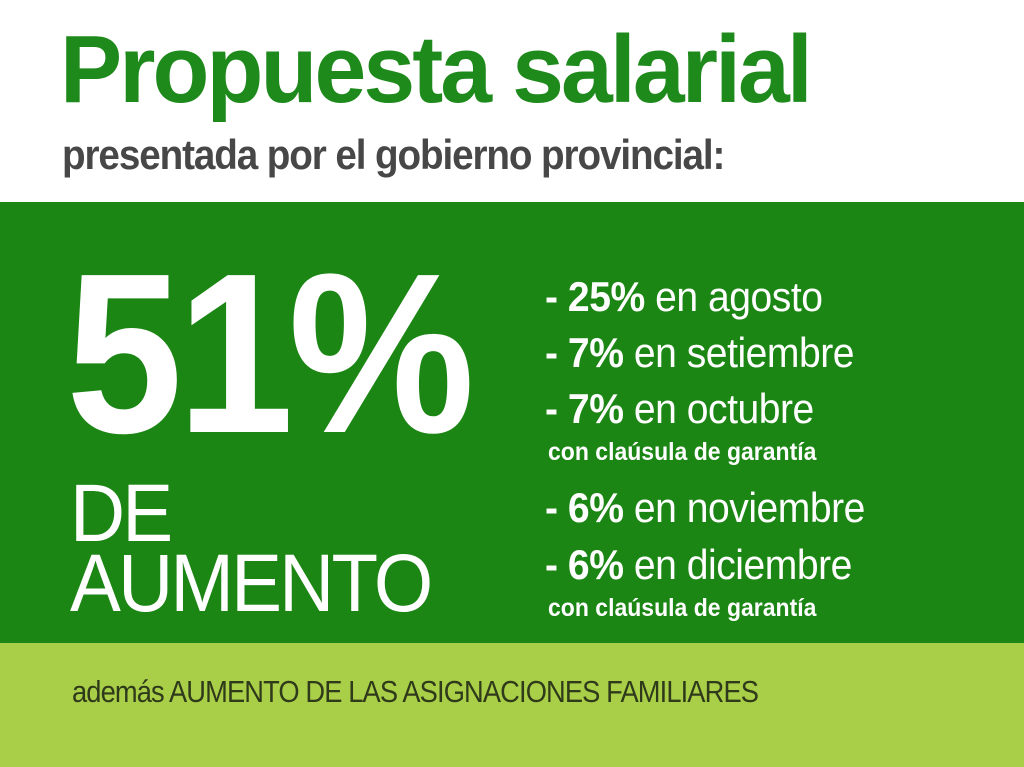  Describe the element at coordinates (595, 296) in the screenshot. I see `item-percent: - 25%` at that location.